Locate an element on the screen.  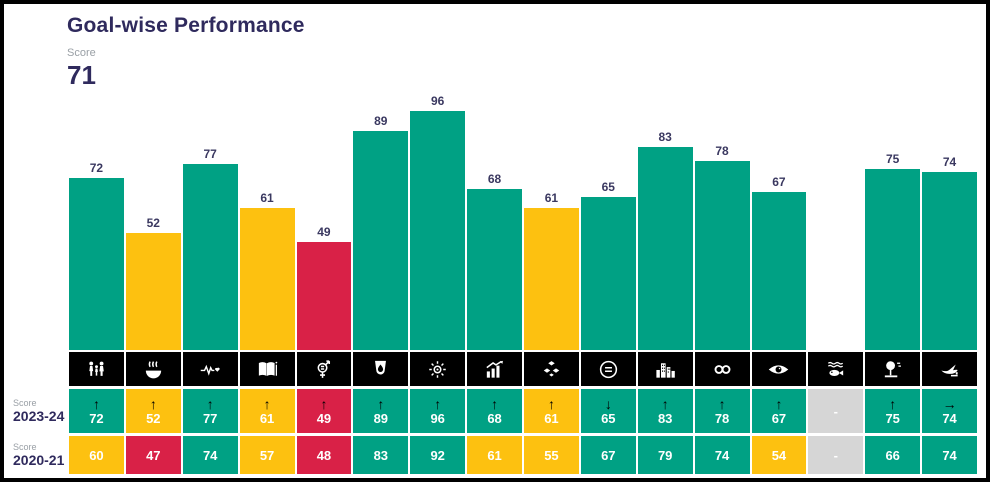
bar-column: 89 is located at coordinates (381, 224).